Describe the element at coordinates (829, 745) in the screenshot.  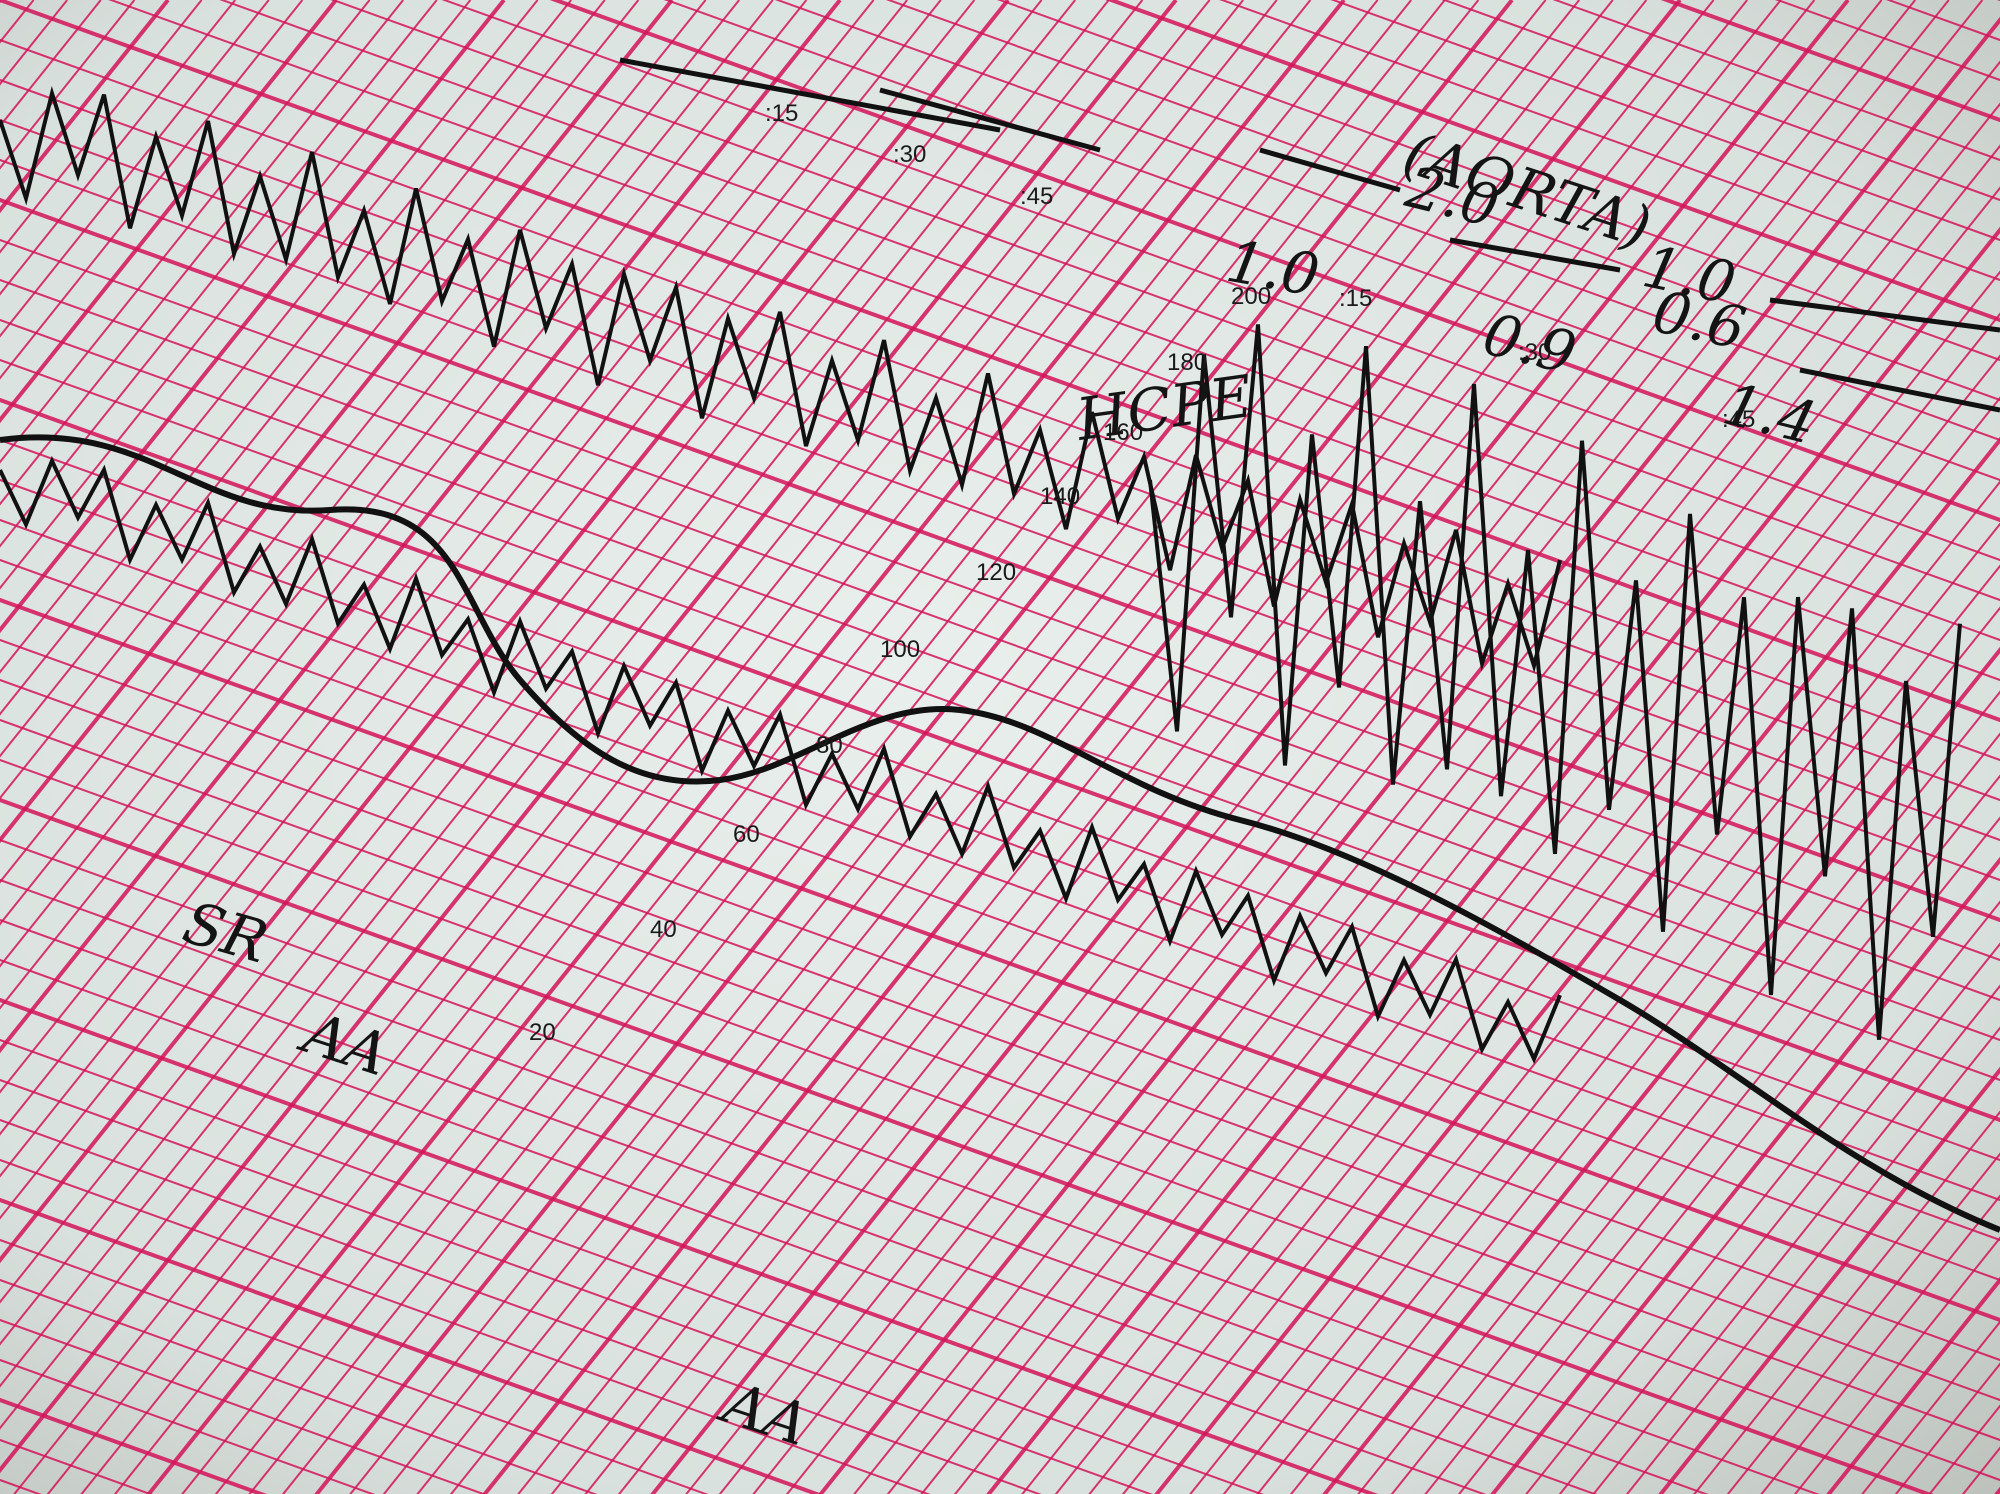
I see `scale-label: 80` at that location.